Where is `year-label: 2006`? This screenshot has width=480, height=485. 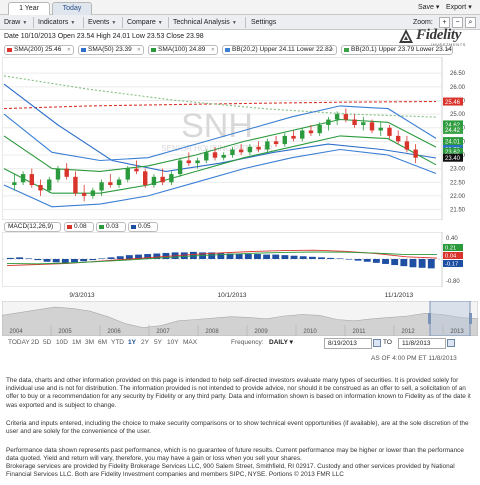
year-label: 2006 is located at coordinates (114, 332).